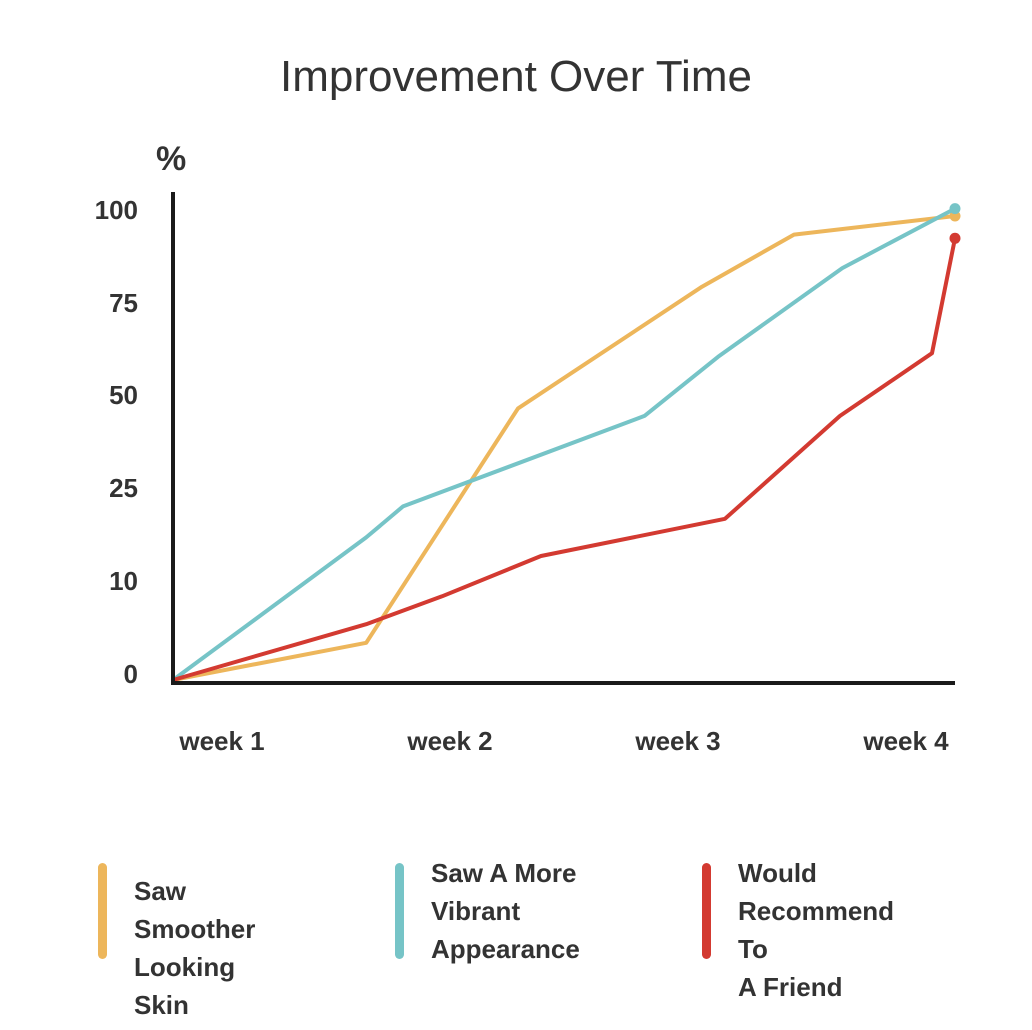  Describe the element at coordinates (905, 741) in the screenshot. I see `x-tick-label: week 4` at that location.